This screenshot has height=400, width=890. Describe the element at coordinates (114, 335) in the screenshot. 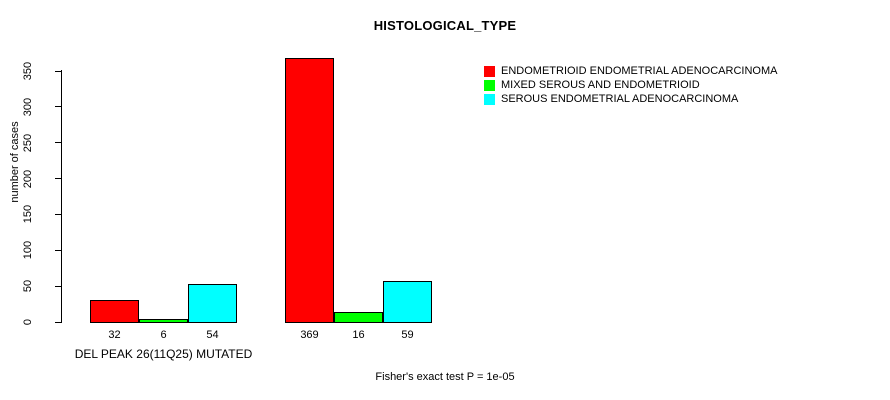

I see `bar-value-label: 32` at that location.